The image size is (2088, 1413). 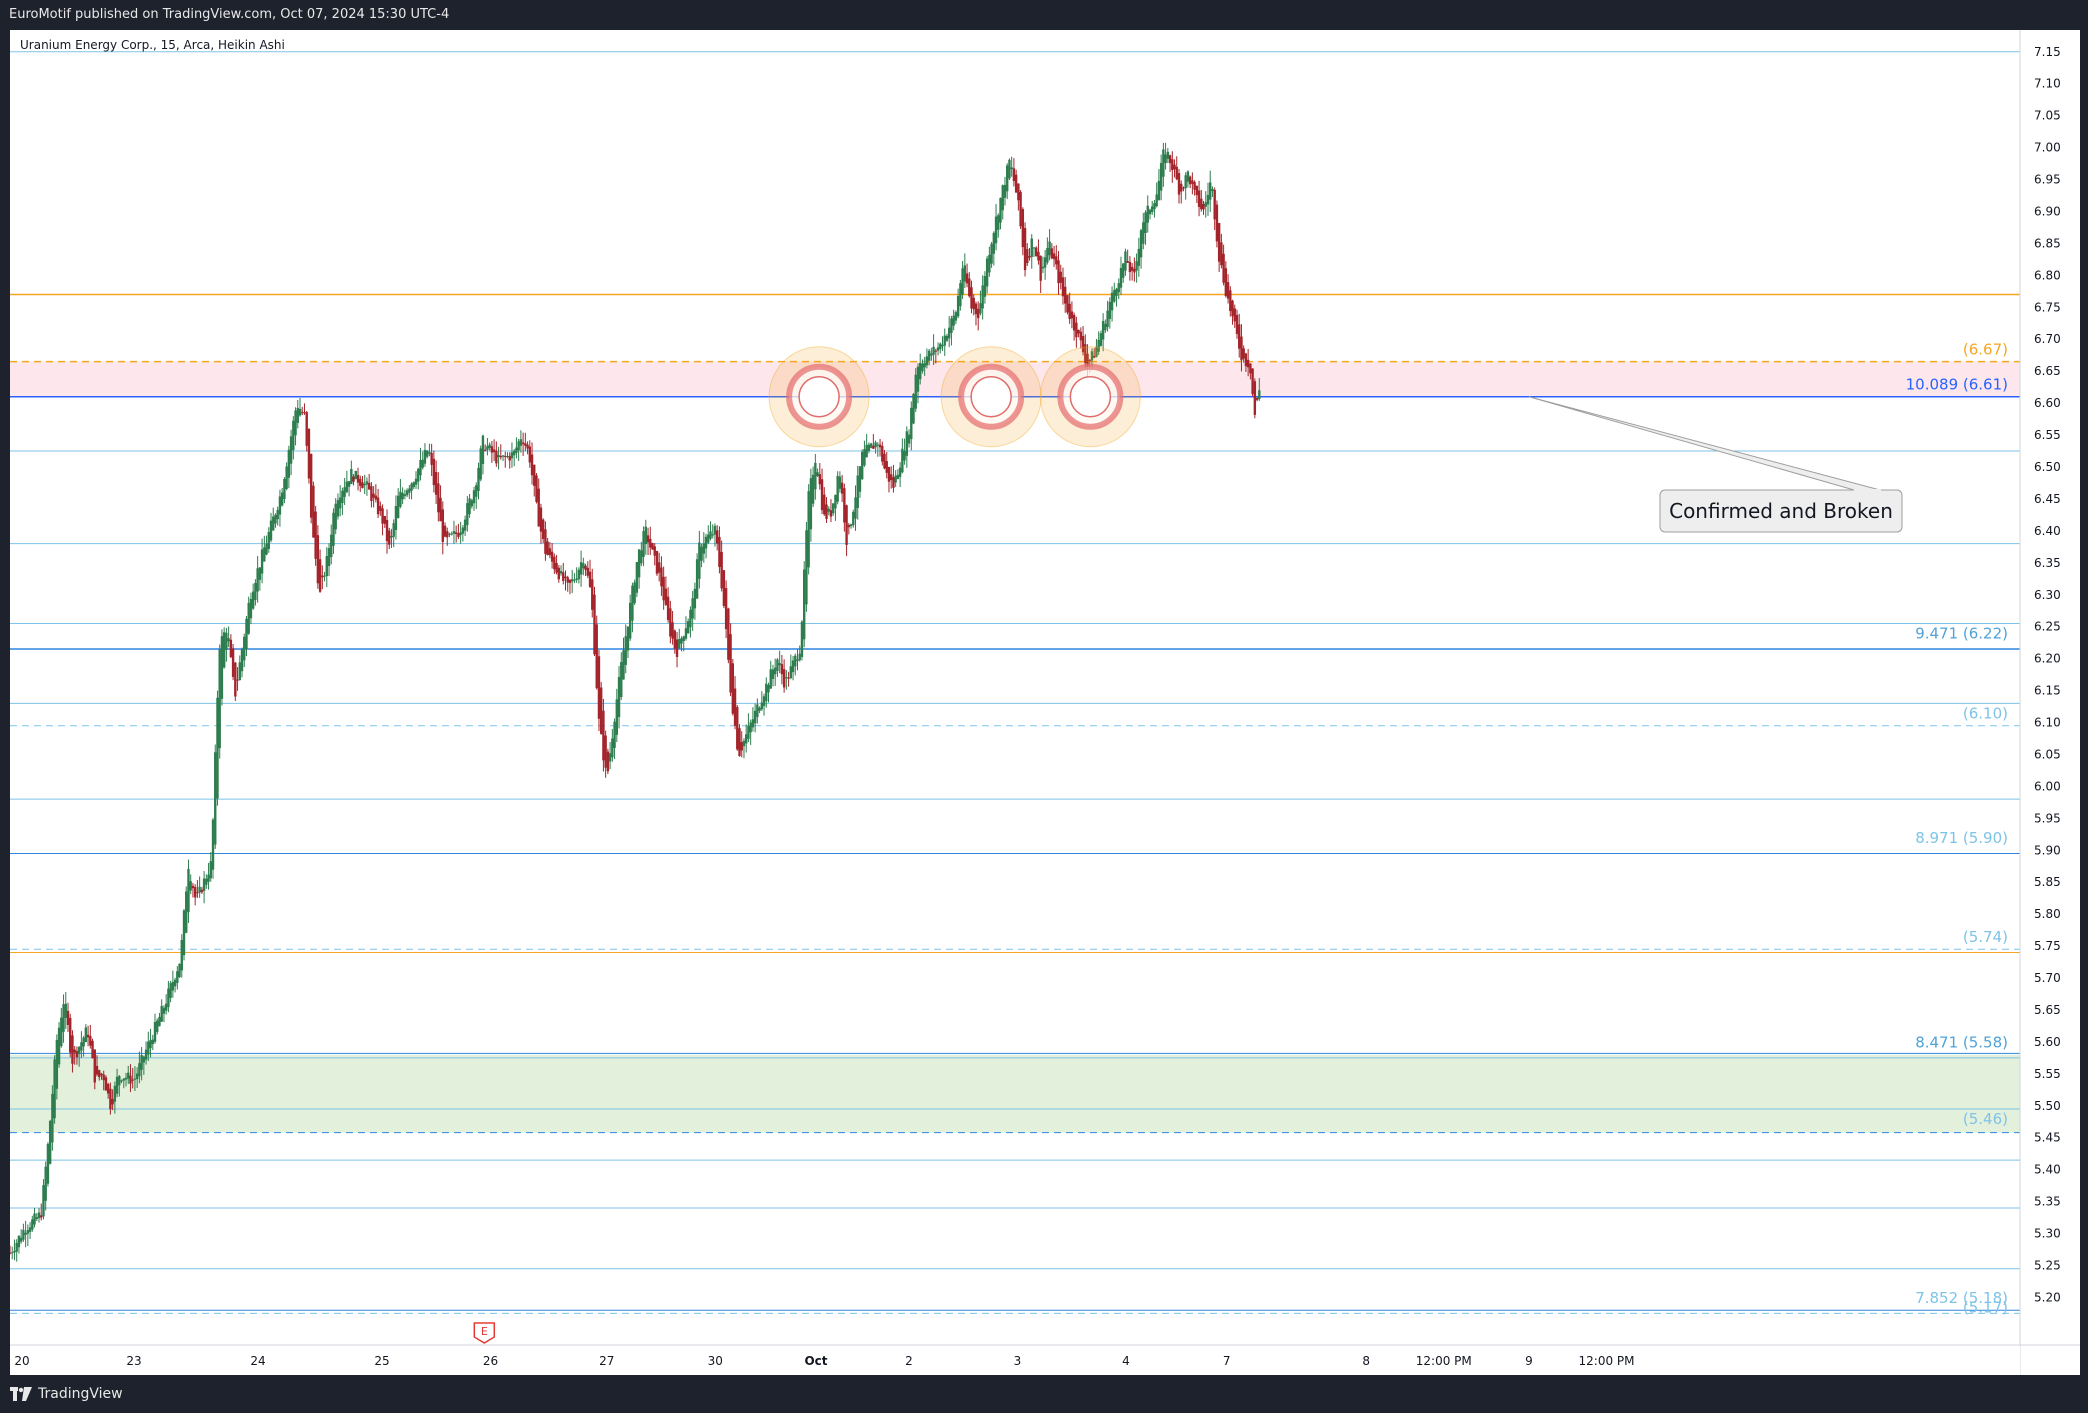 What do you see at coordinates (66, 1394) in the screenshot?
I see `tradingview-logo: TradingView` at bounding box center [66, 1394].